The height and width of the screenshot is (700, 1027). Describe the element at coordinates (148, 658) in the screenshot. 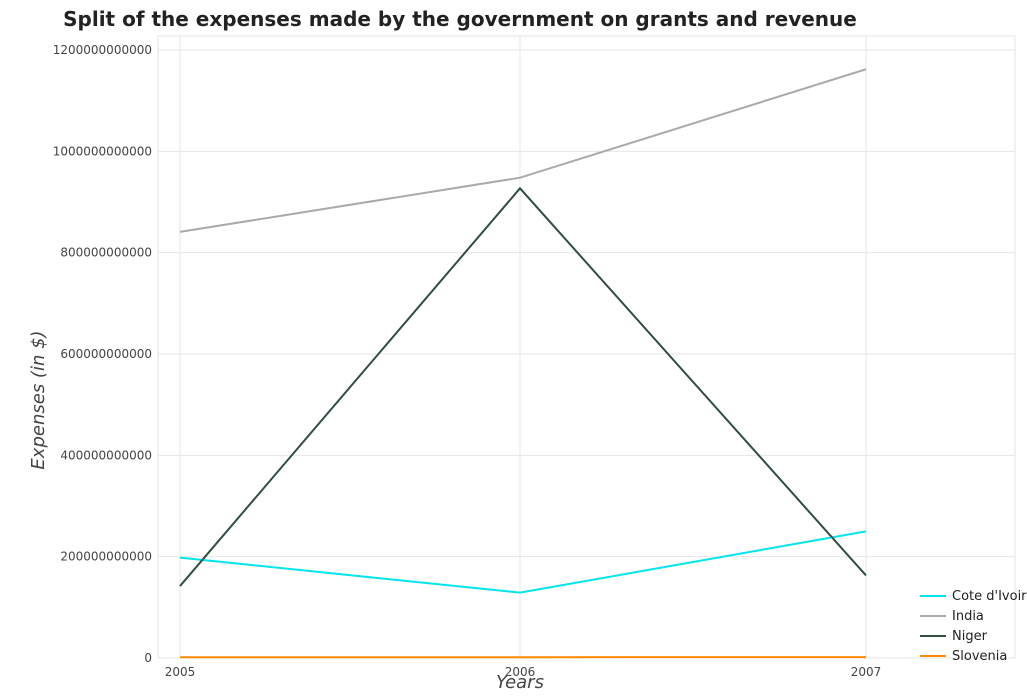

I see `y-tick-label: 0` at that location.